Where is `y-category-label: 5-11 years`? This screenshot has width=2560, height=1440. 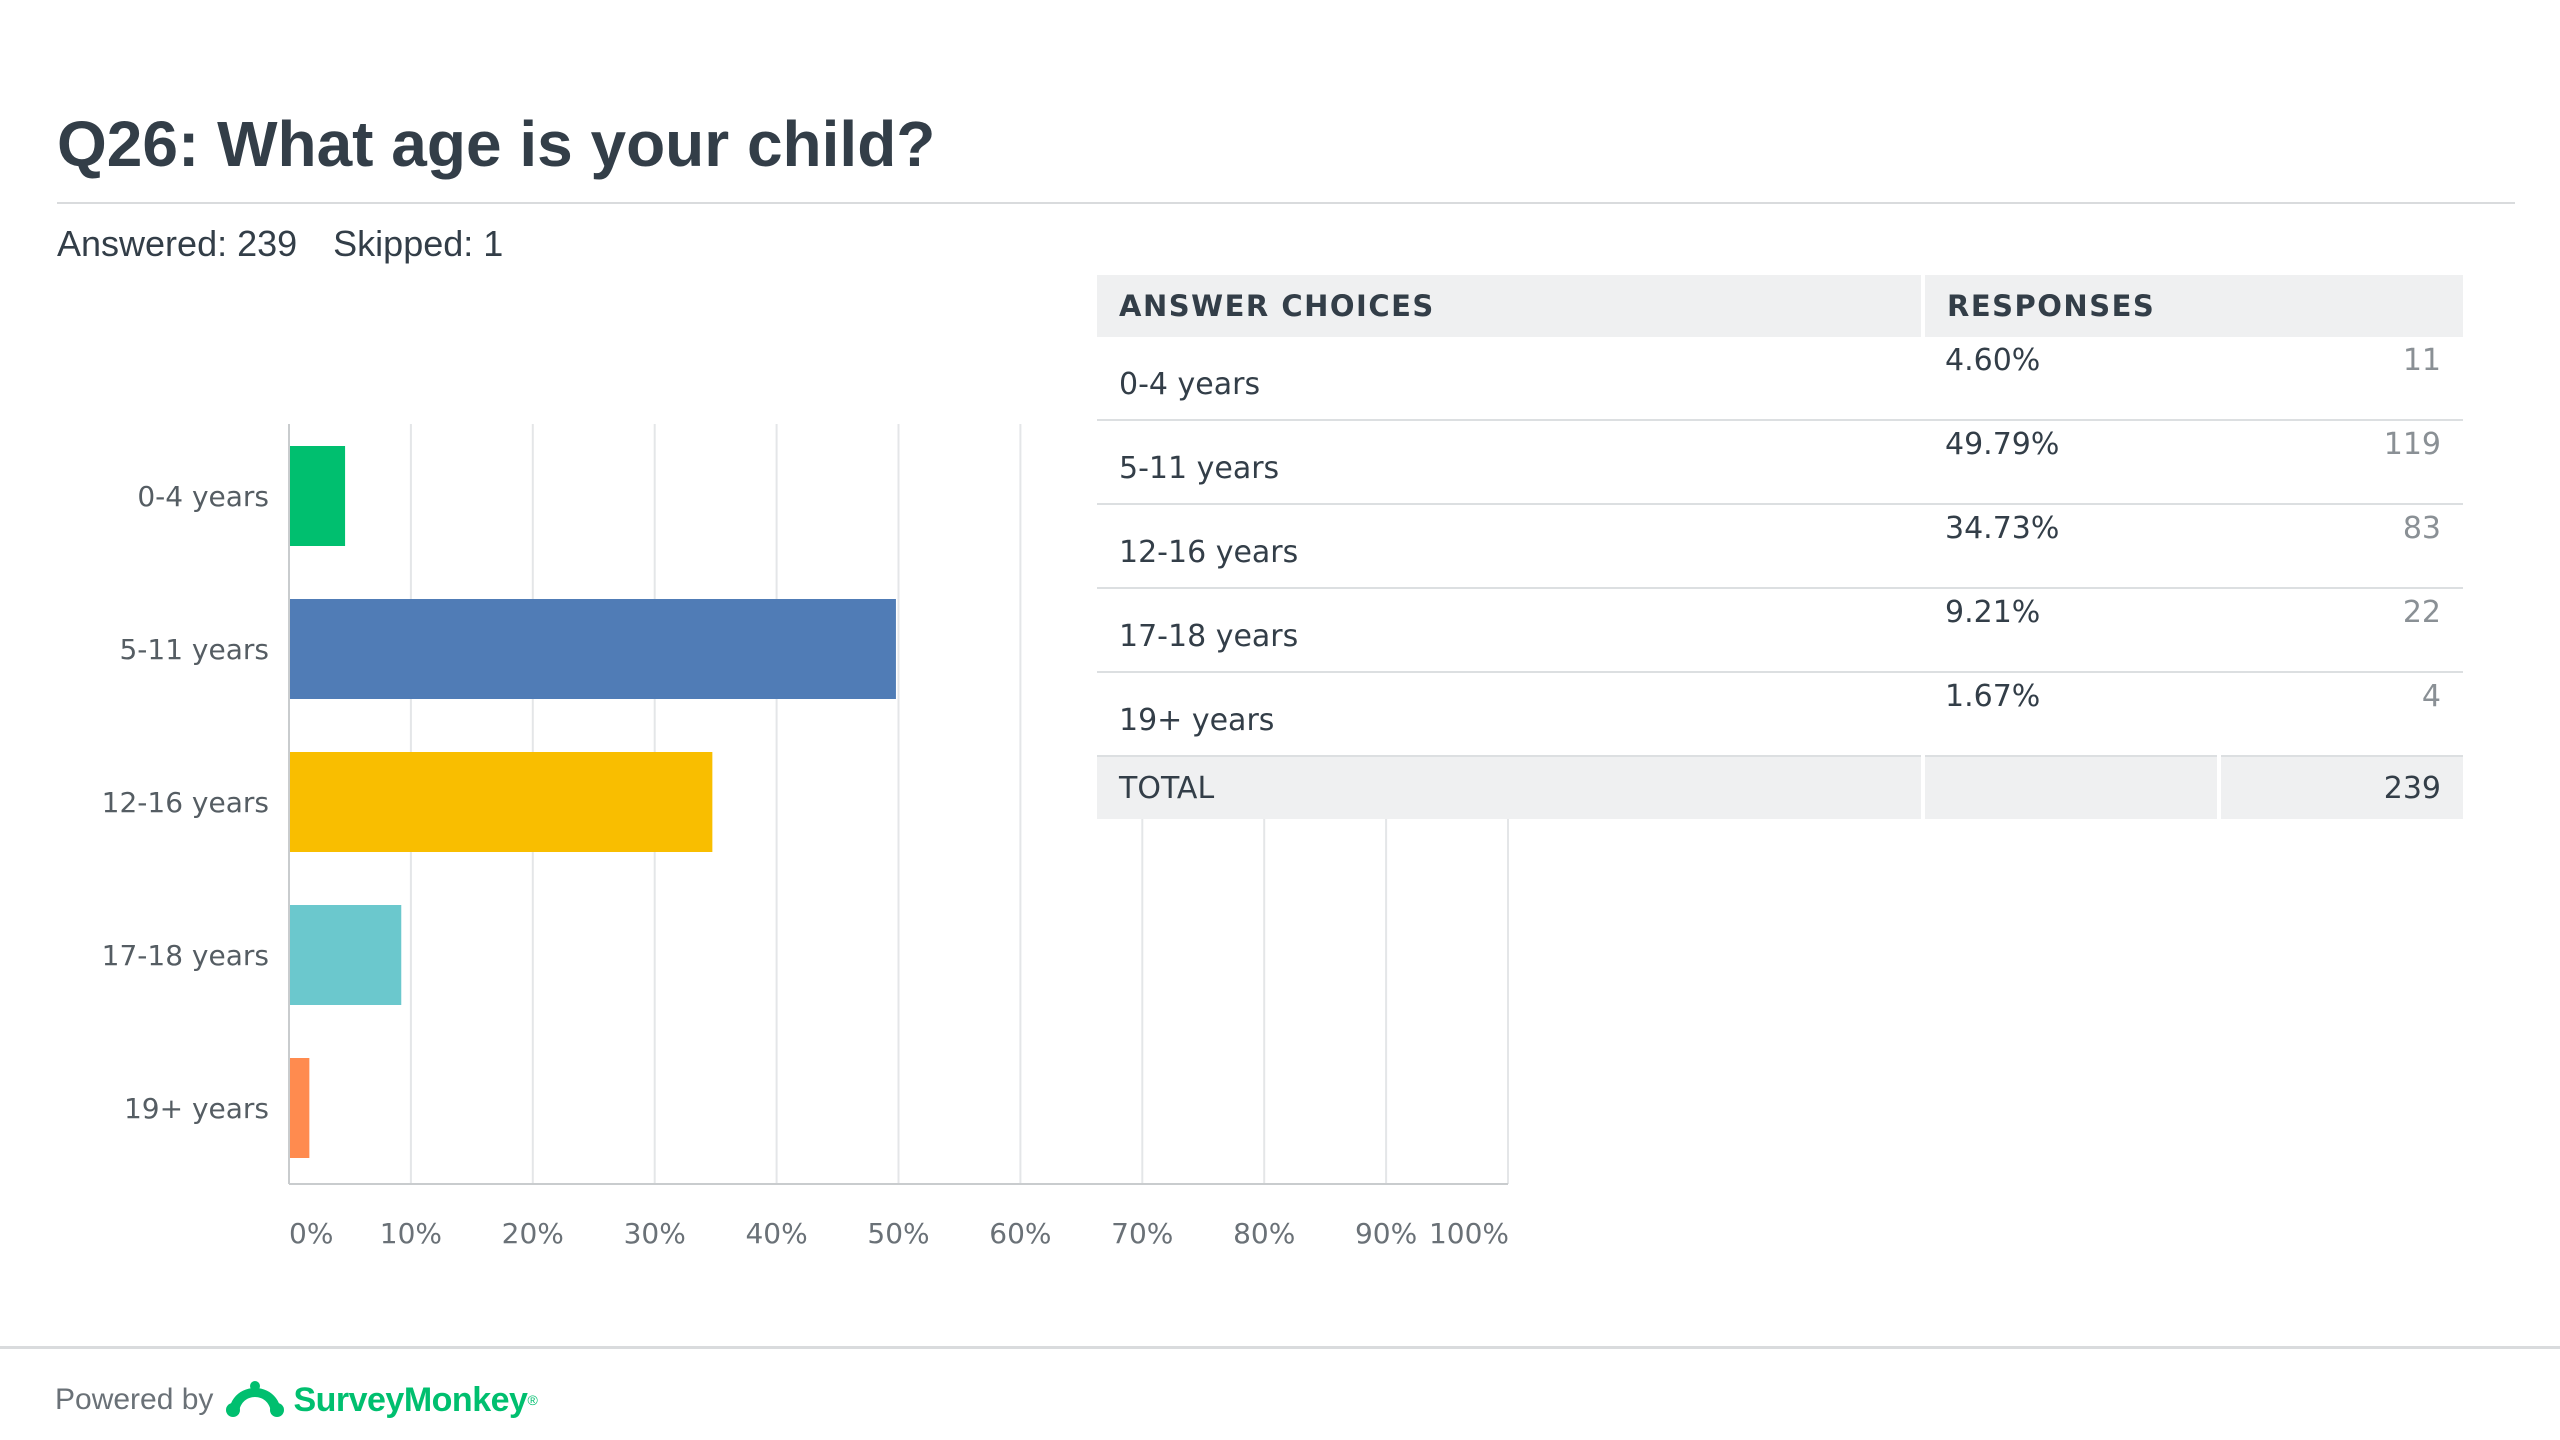 y-category-label: 5-11 years is located at coordinates (194, 649).